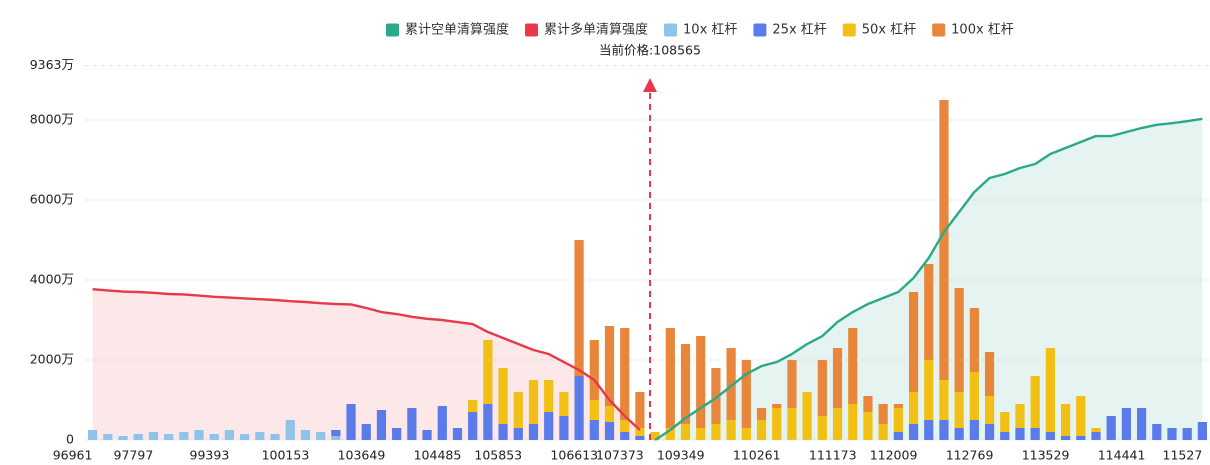 Image resolution: width=1210 pixels, height=465 pixels. Describe the element at coordinates (366, 359) in the screenshot. I see `line` at that location.